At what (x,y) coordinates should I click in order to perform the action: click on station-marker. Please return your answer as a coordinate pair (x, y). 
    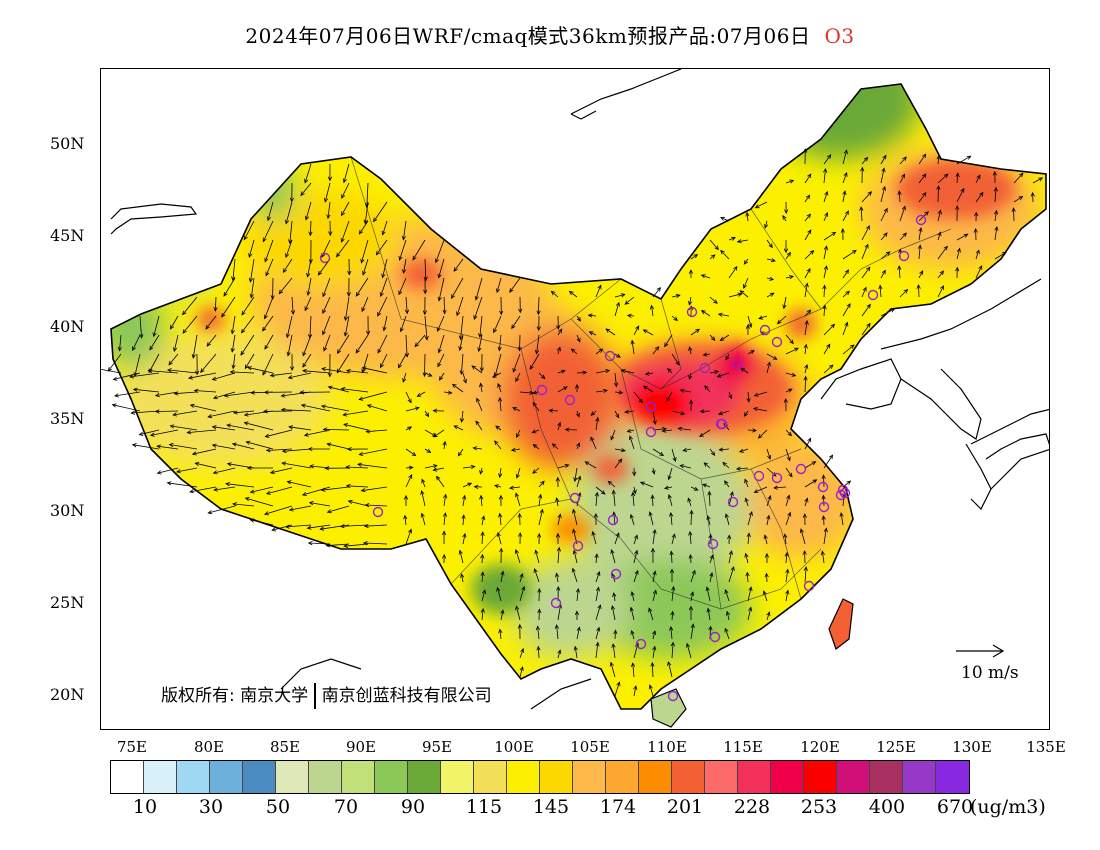
    Looking at the image, I should click on (809, 586).